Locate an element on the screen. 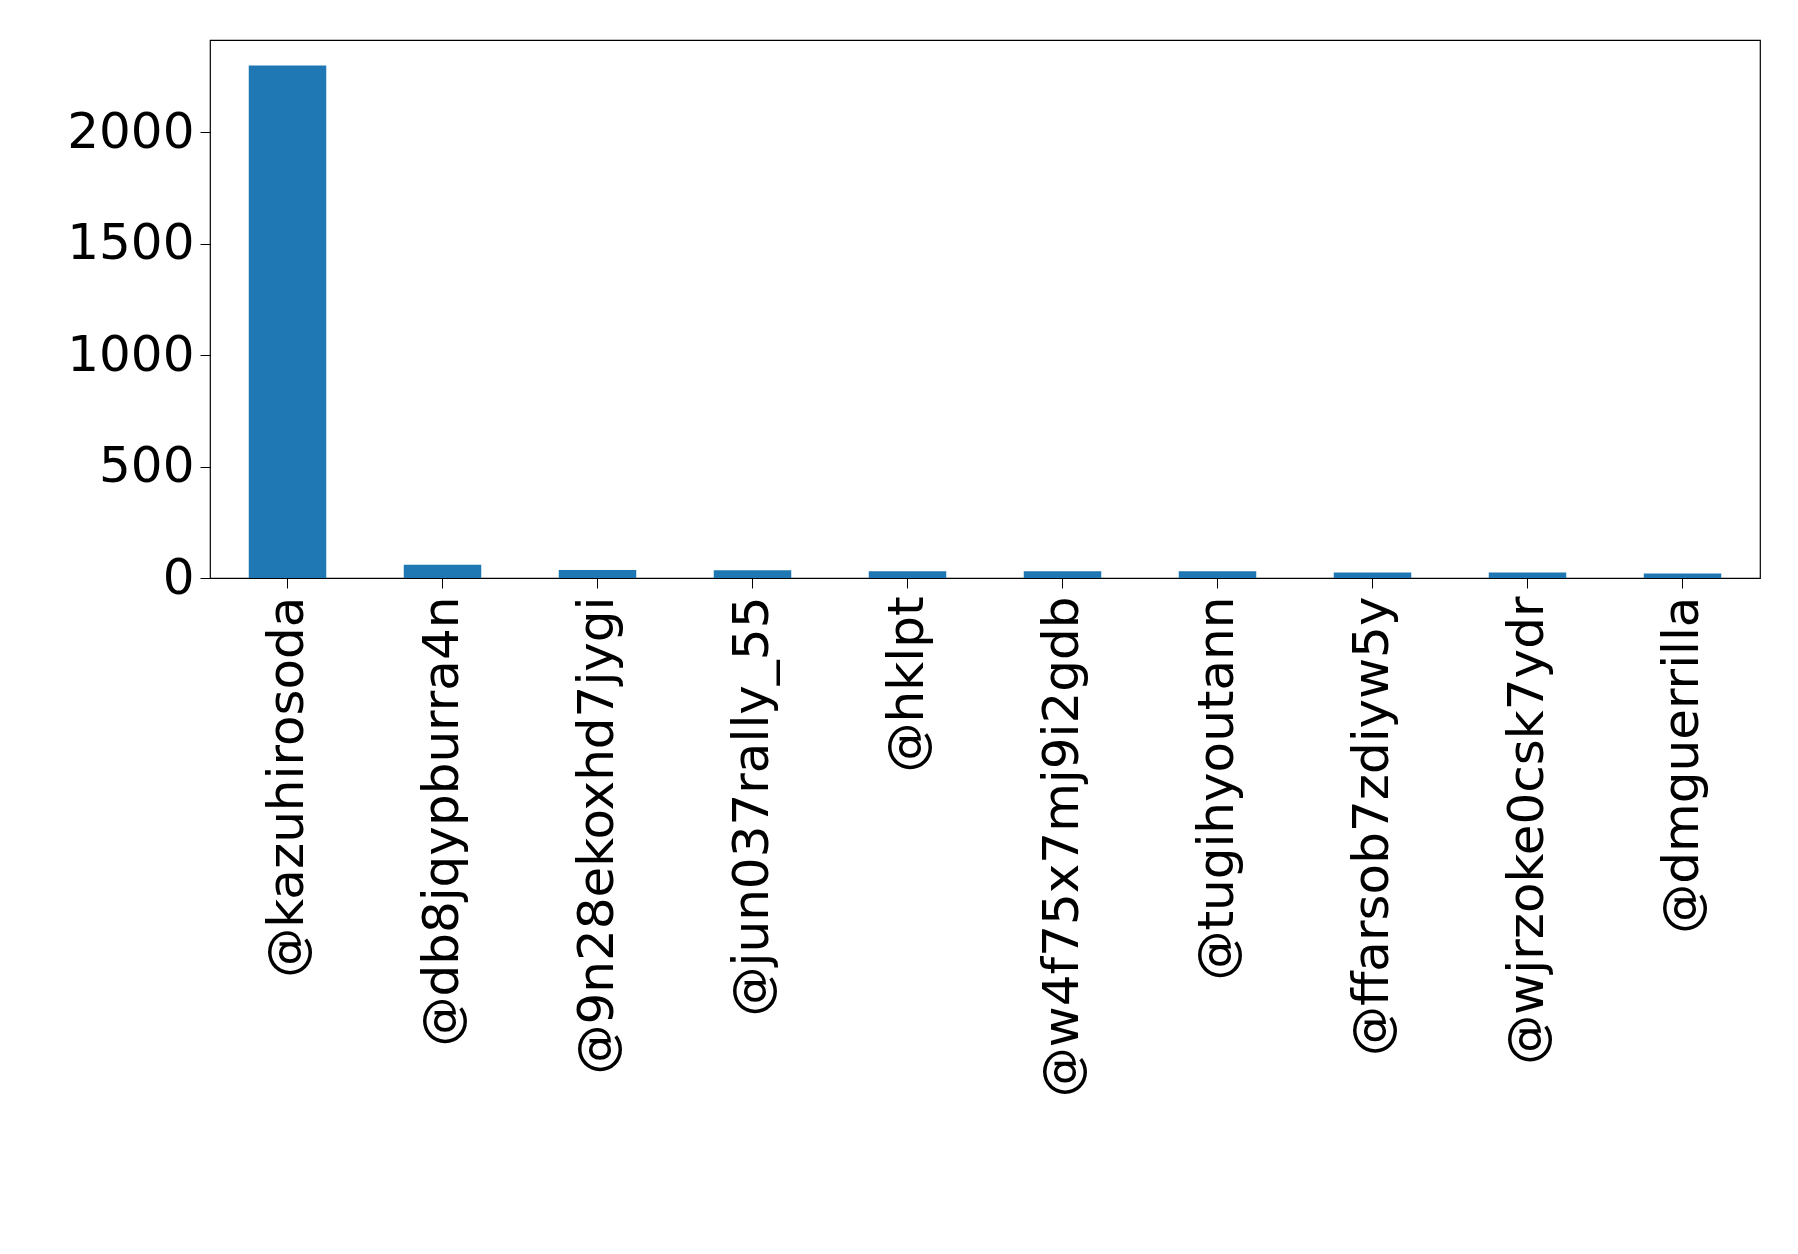 The width and height of the screenshot is (1798, 1254). x-tick-label: @9n28ekoxhd7jygi is located at coordinates (595, 835).